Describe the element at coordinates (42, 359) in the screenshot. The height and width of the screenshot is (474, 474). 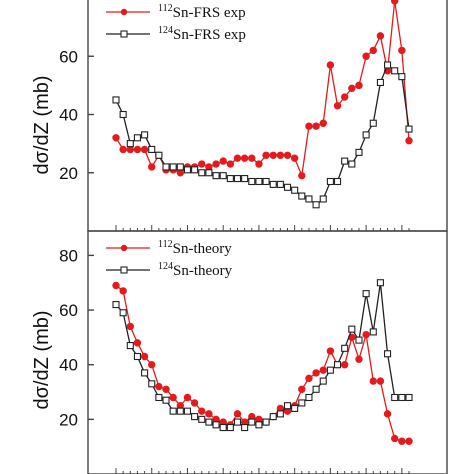
I see `y-axis-label: dσ/dZ (mb)` at that location.